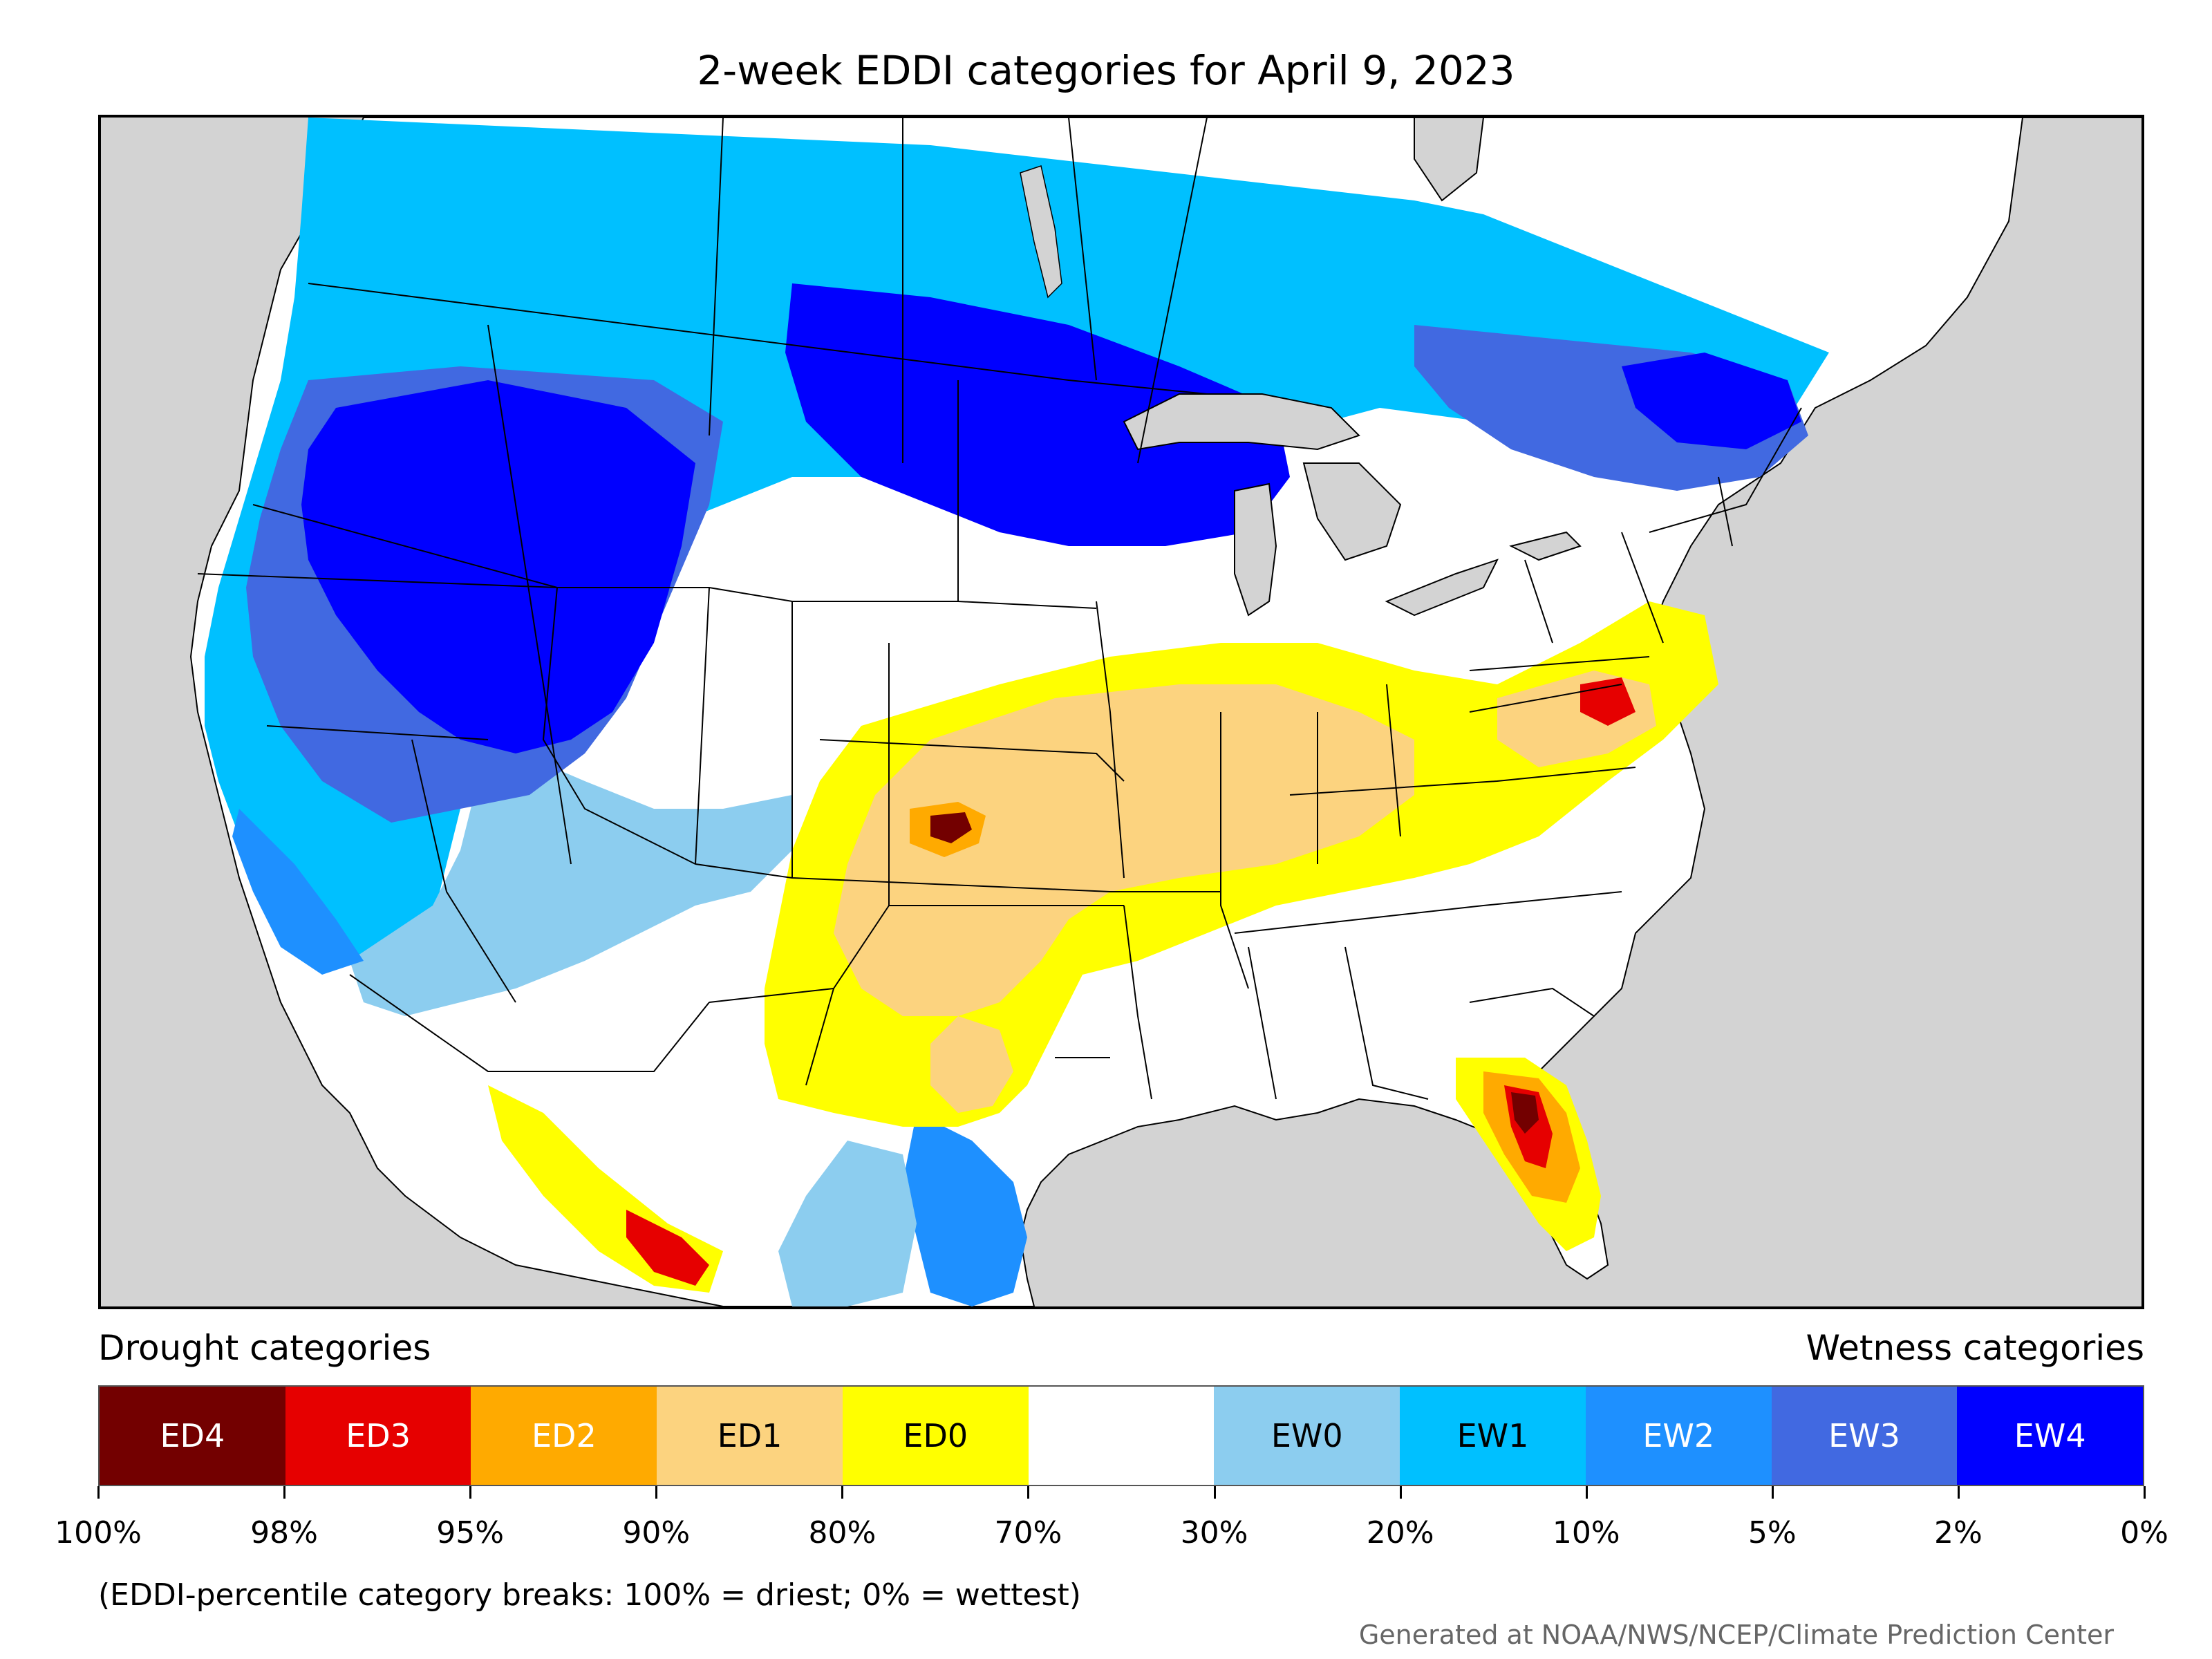 This screenshot has height=1659, width=2212. I want to click on category-ew1: EW1, so click(1493, 1436).